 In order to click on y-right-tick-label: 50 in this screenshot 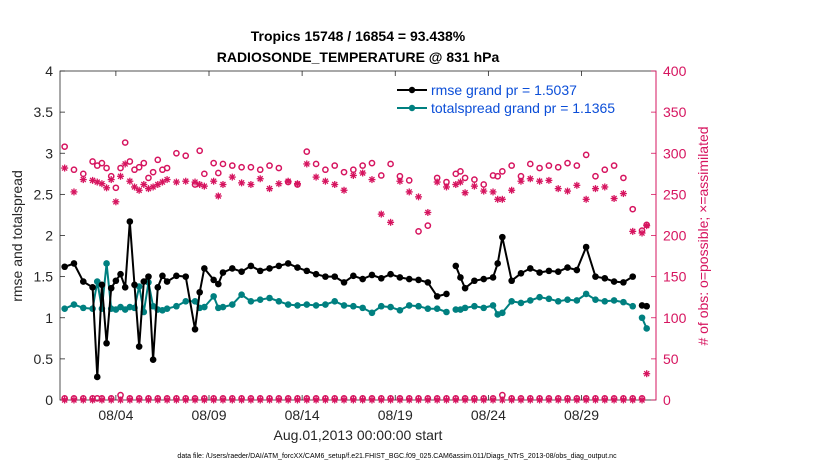, I will do `click(671, 359)`.